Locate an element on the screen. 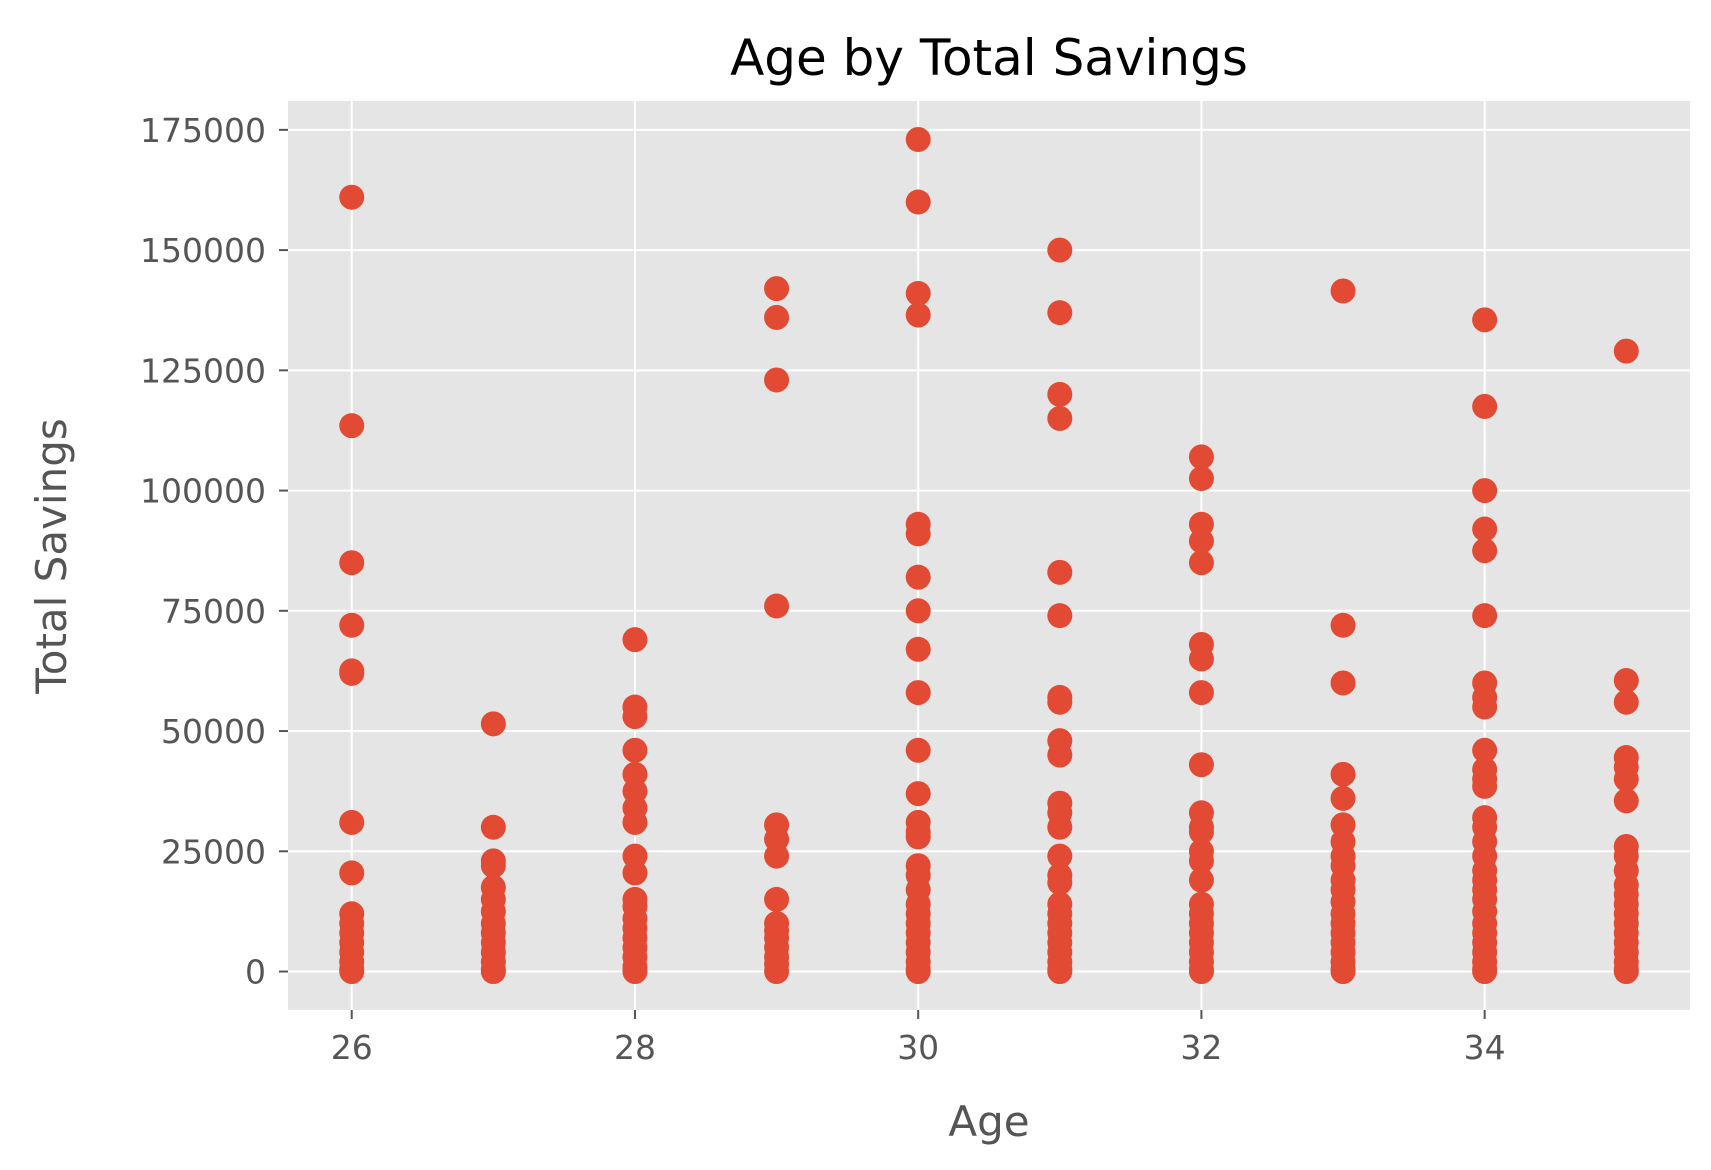 Image resolution: width=1711 pixels, height=1170 pixels. y-tick-label: 175000 is located at coordinates (203, 130).